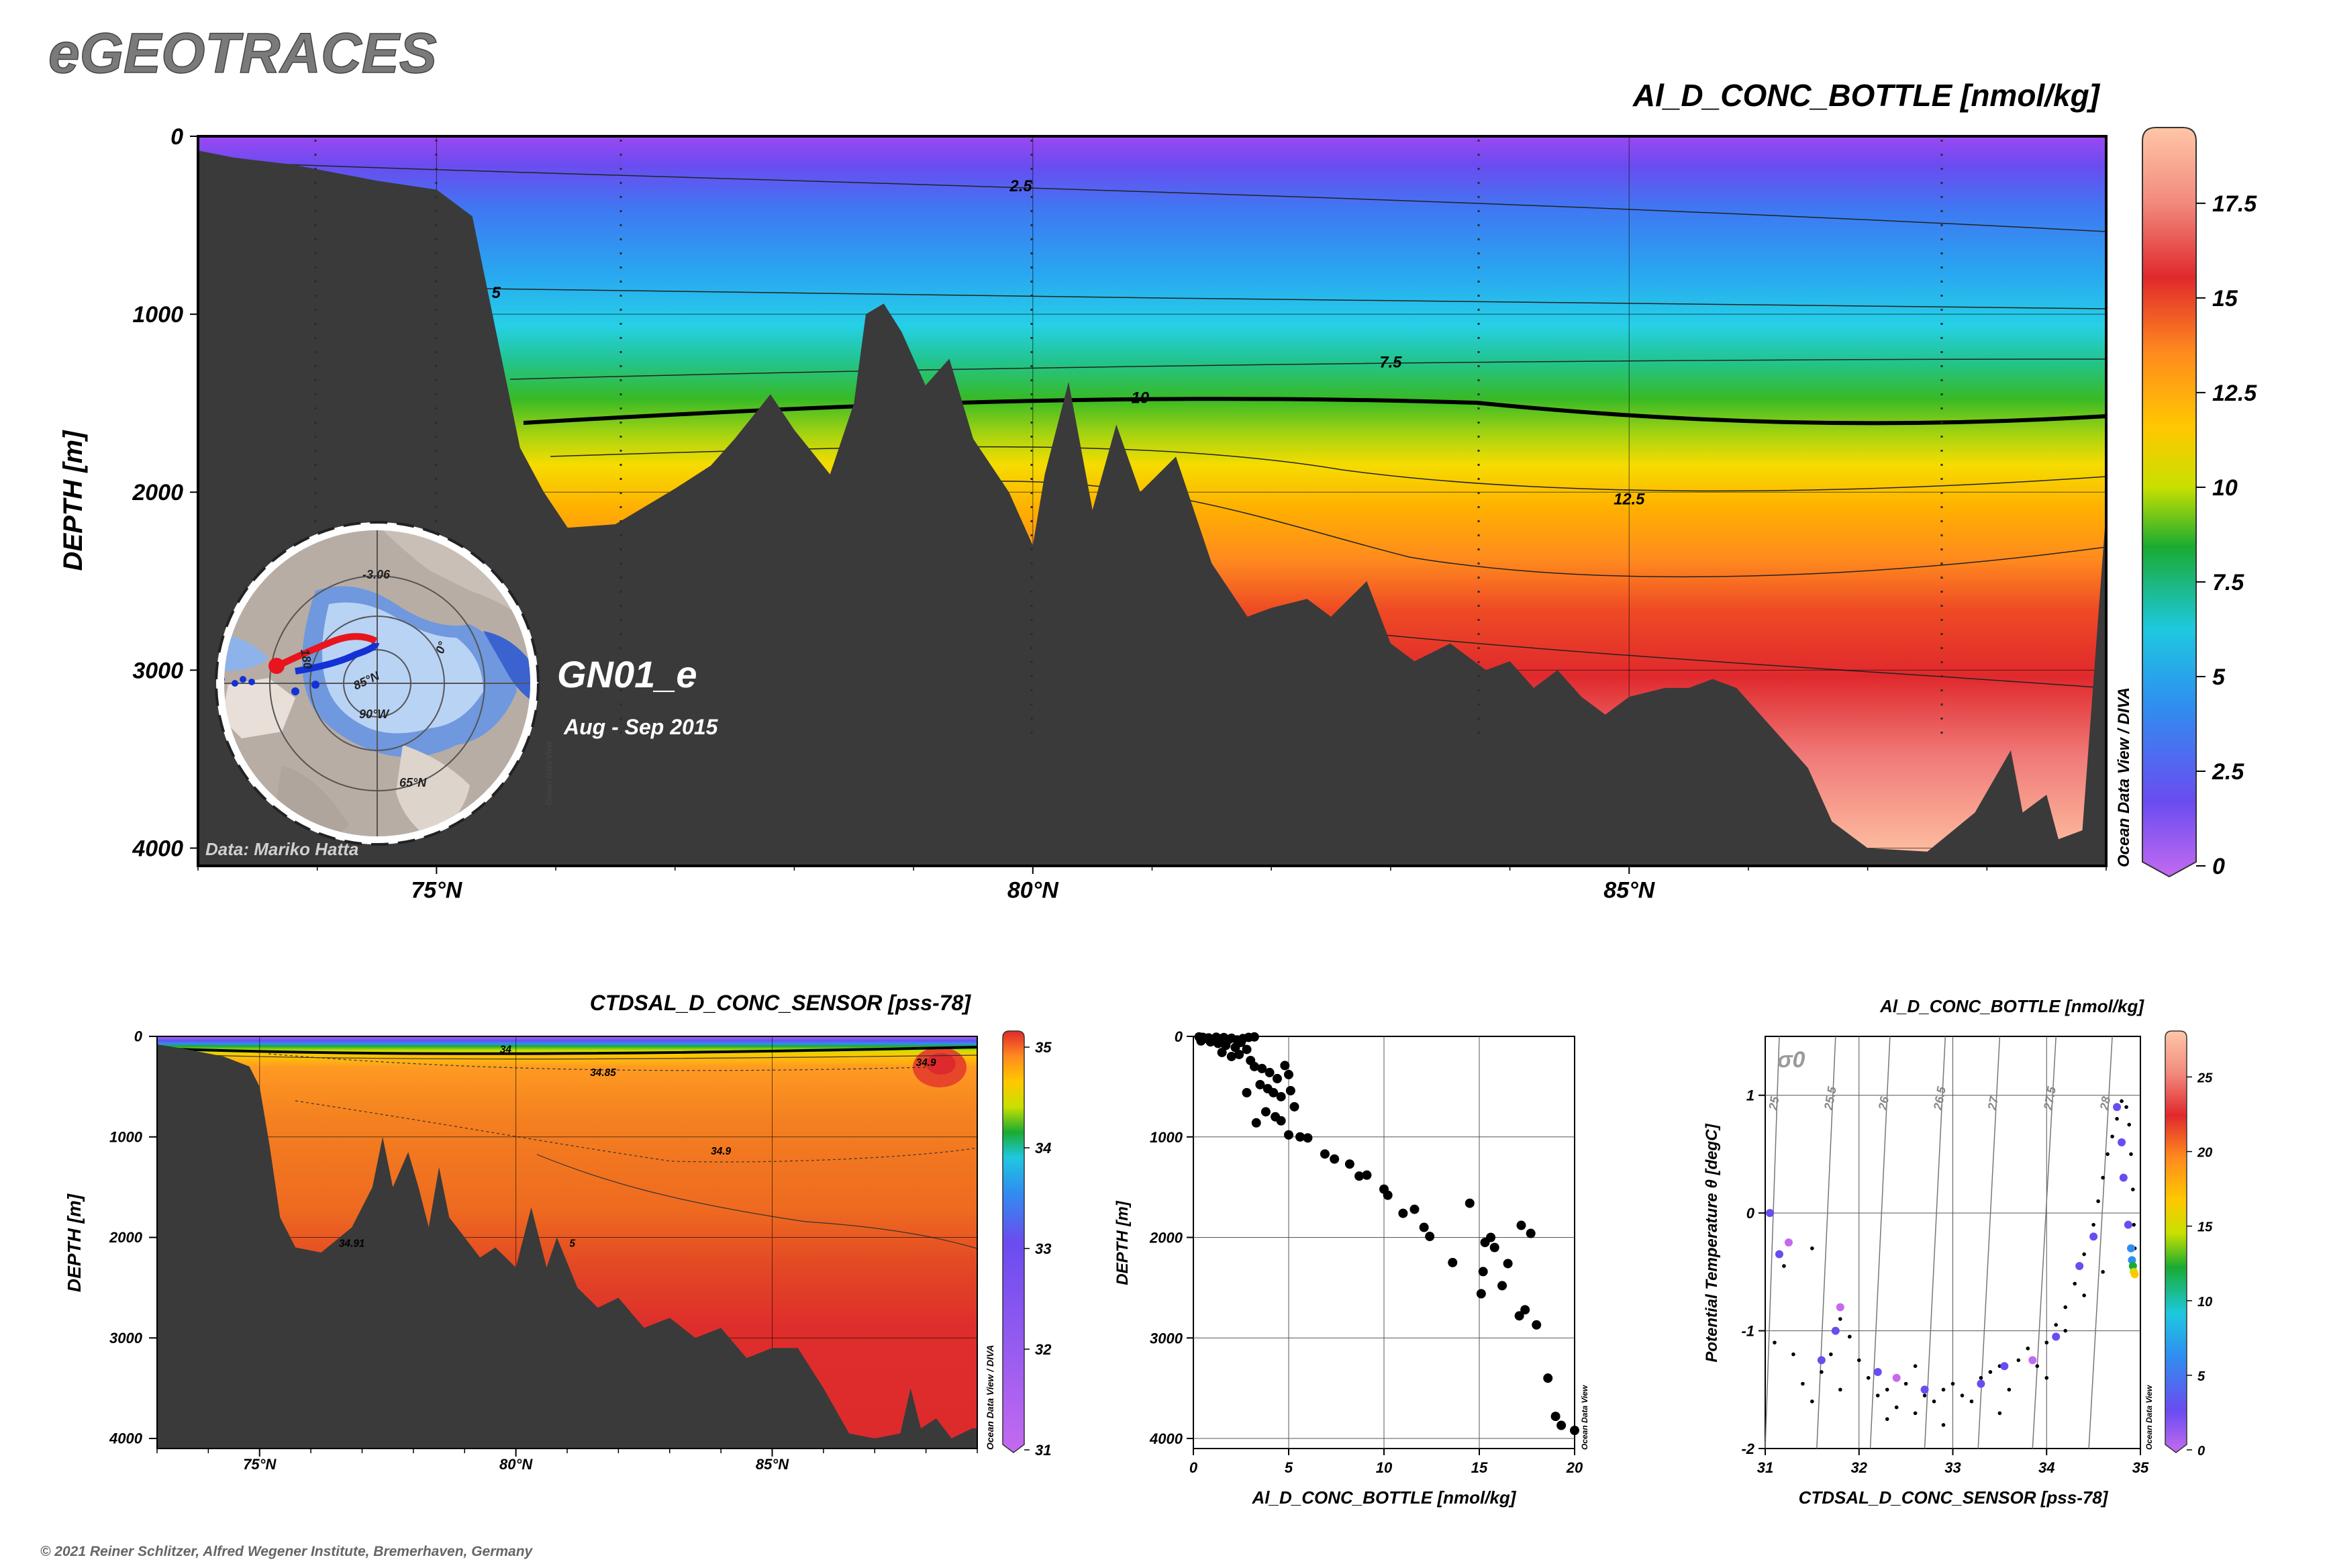  What do you see at coordinates (1171, 1238) in the screenshot?
I see `scatter1-y-ticks: 0 1000 2000 3000 4000` at bounding box center [1171, 1238].